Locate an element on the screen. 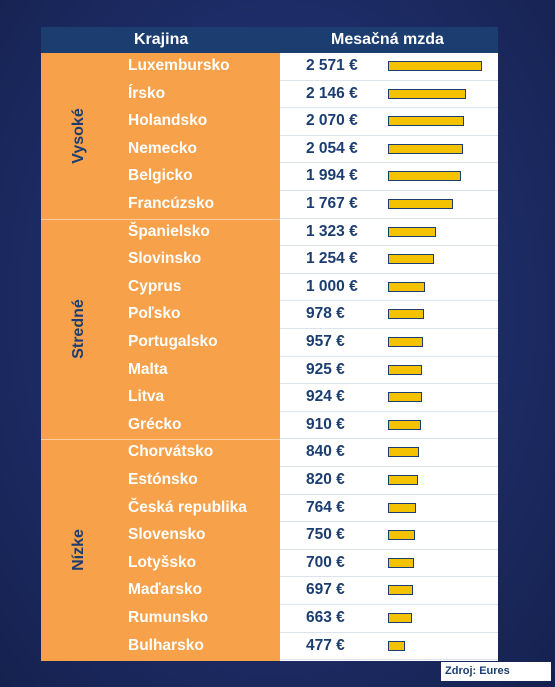 Image resolution: width=555 pixels, height=687 pixels. country-label: Nemecko is located at coordinates (162, 148).